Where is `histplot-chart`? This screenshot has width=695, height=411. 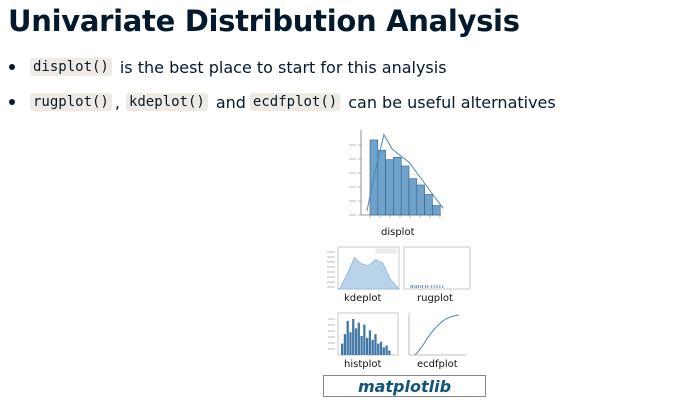 histplot-chart is located at coordinates (363, 334).